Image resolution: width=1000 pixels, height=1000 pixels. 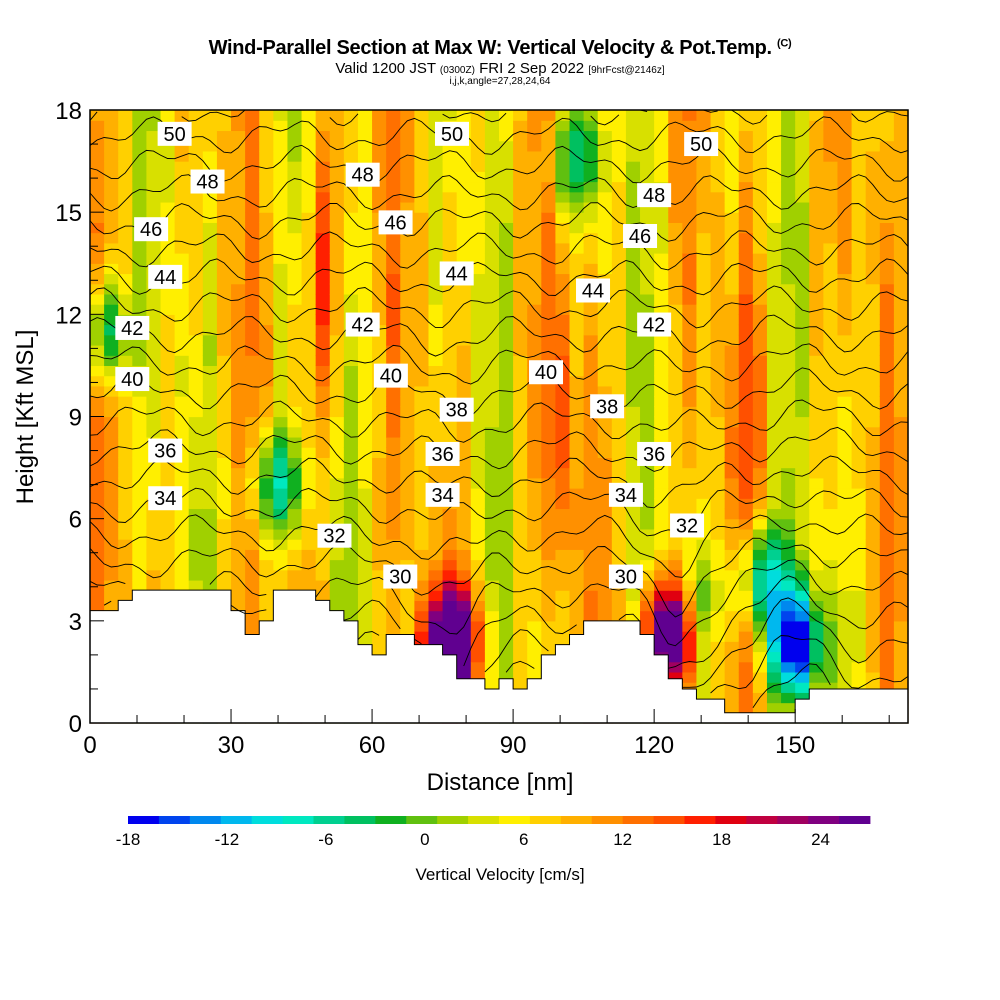 What do you see at coordinates (654, 196) in the screenshot?
I see `pot-temp-label-text: 48` at bounding box center [654, 196].